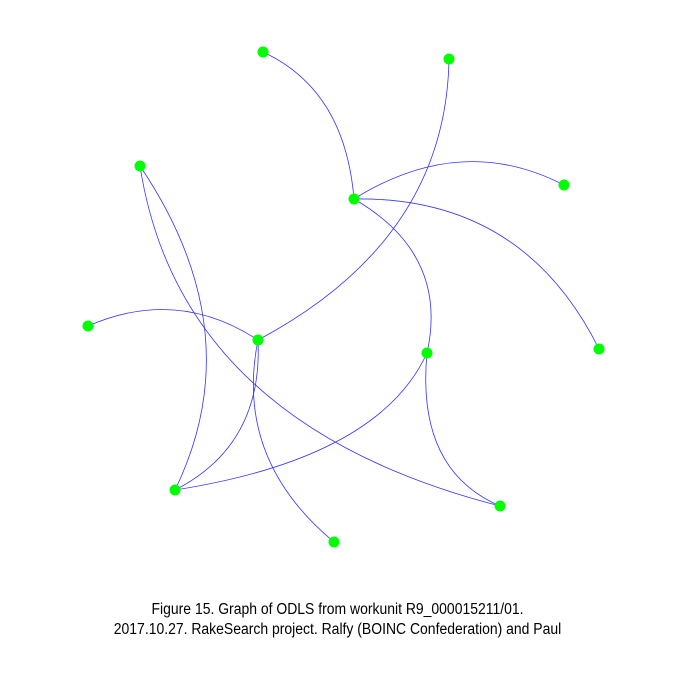 The width and height of the screenshot is (675, 675). I want to click on edge-D-H, so click(392, 276).